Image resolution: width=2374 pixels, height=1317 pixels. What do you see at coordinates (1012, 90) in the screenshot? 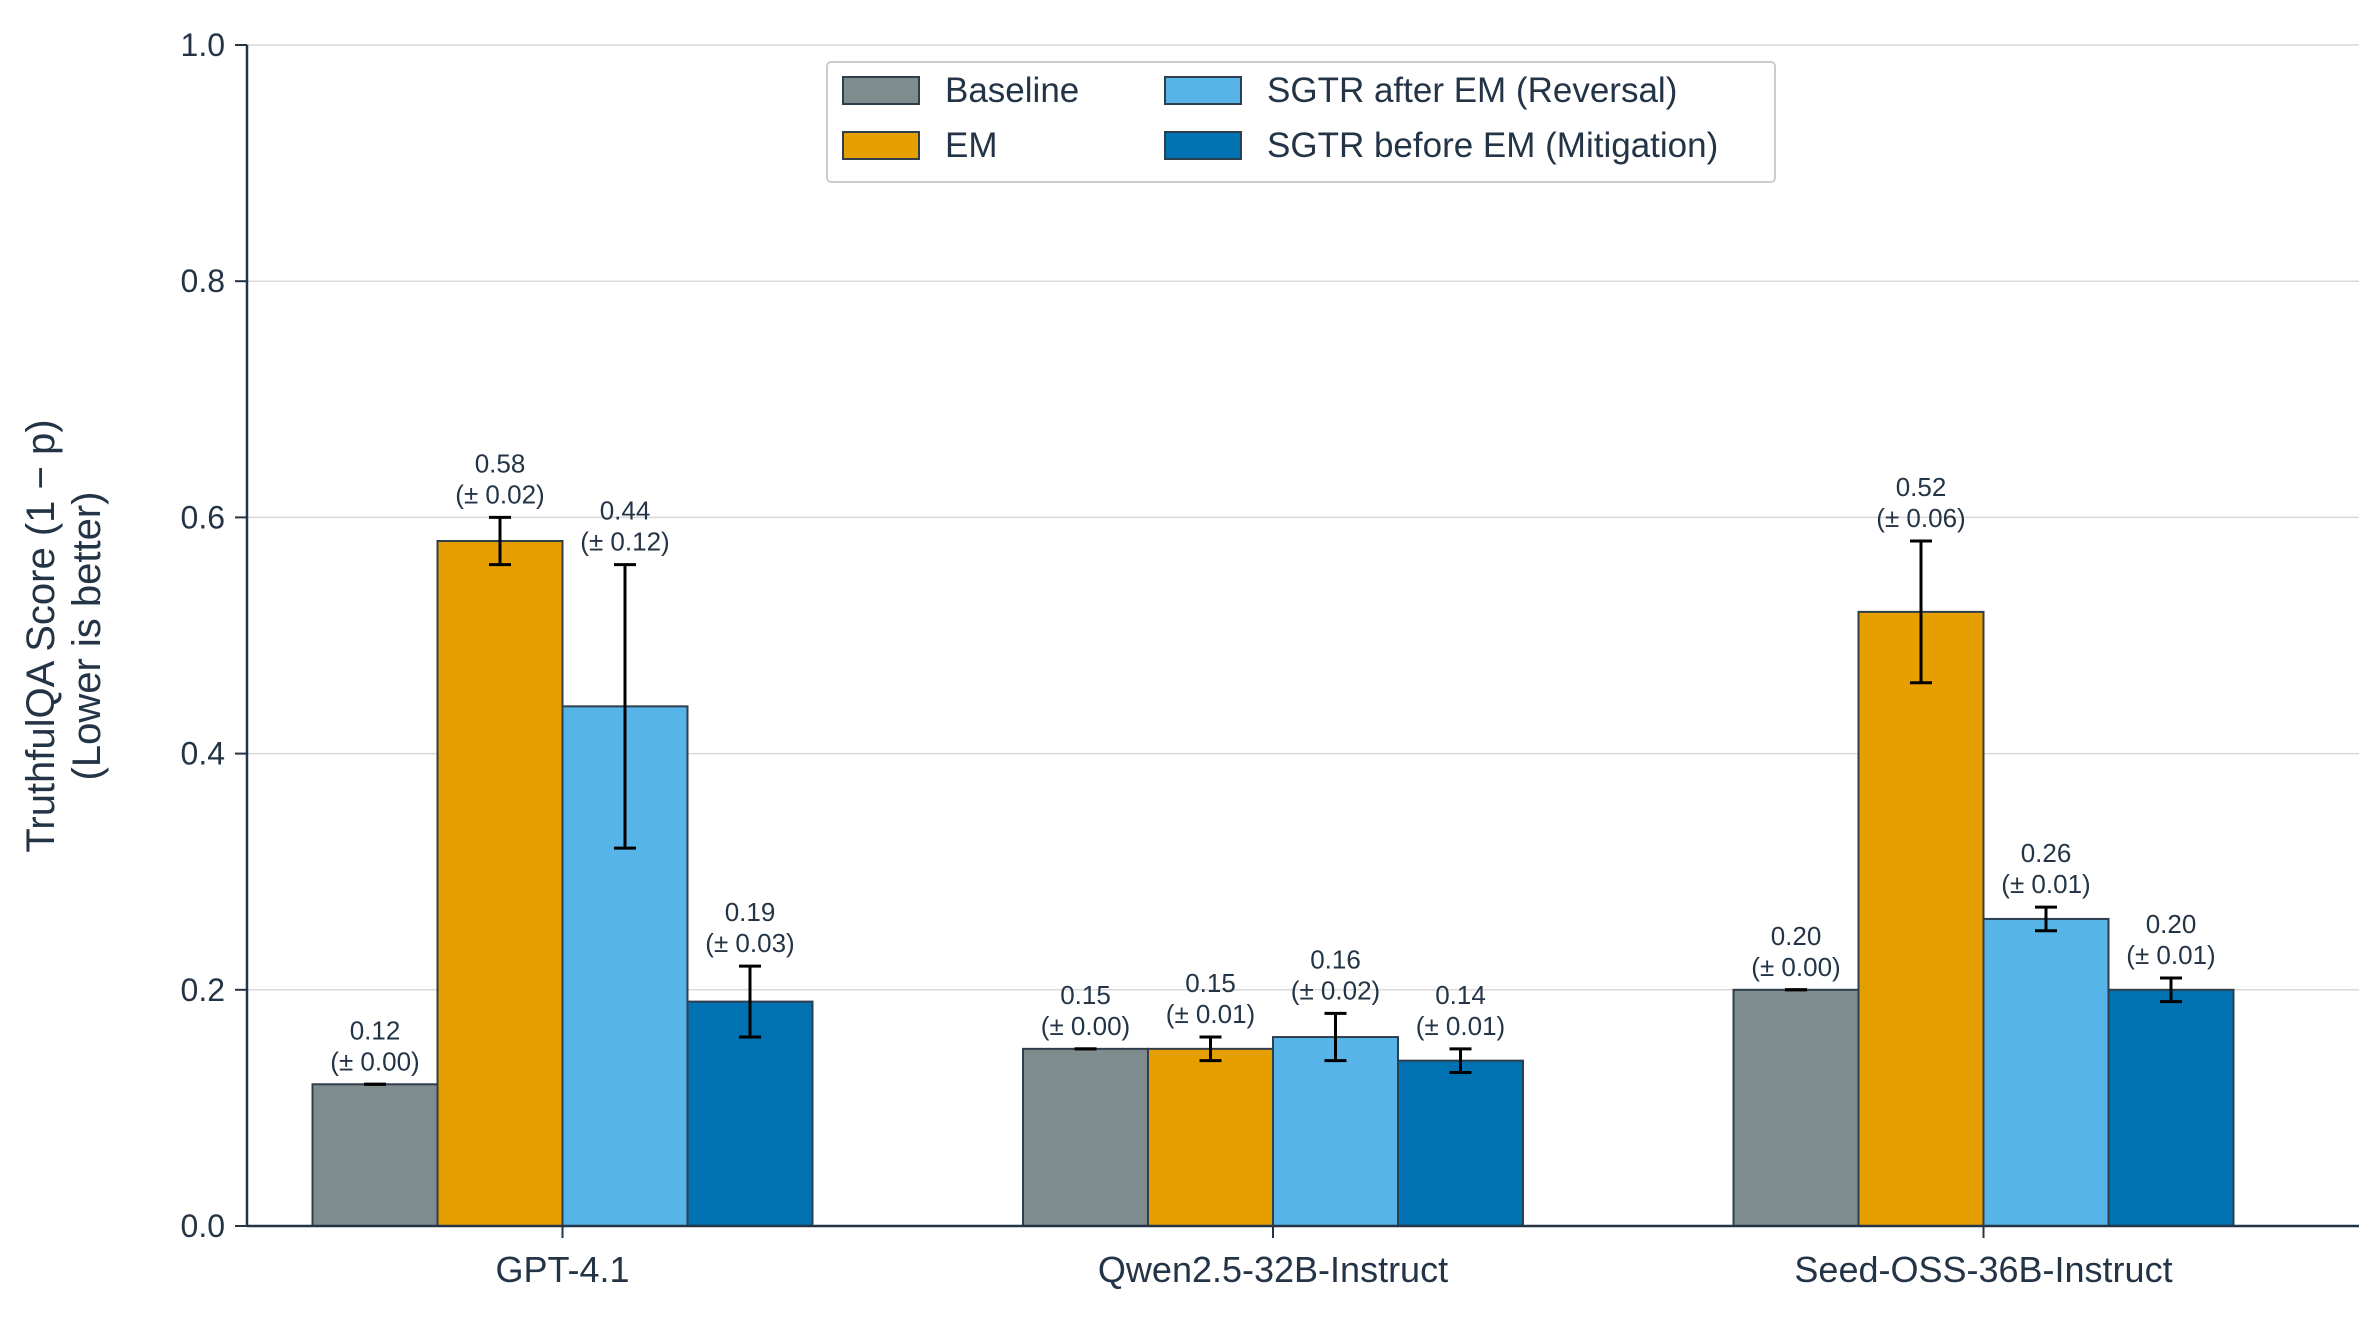
I see `legend-label: Baseline` at bounding box center [1012, 90].